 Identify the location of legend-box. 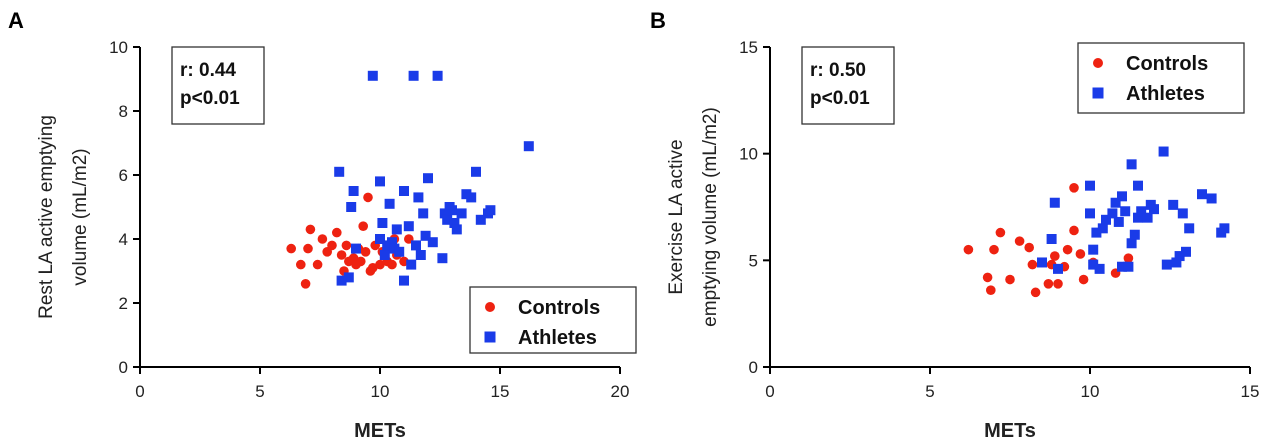
(1161, 78).